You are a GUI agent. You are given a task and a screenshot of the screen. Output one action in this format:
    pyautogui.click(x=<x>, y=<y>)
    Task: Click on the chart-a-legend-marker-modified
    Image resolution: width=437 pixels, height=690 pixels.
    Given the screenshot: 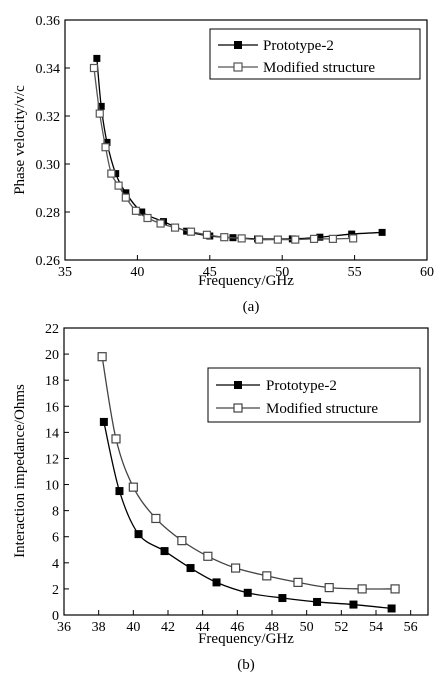 What is the action you would take?
    pyautogui.click(x=238, y=67)
    